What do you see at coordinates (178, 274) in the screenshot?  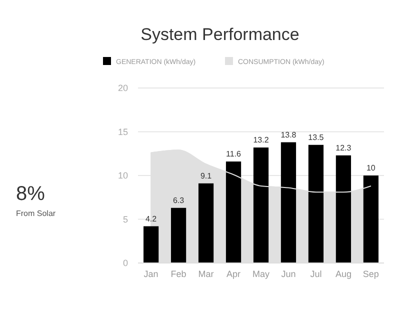 I see `x-tick-label: Feb` at bounding box center [178, 274].